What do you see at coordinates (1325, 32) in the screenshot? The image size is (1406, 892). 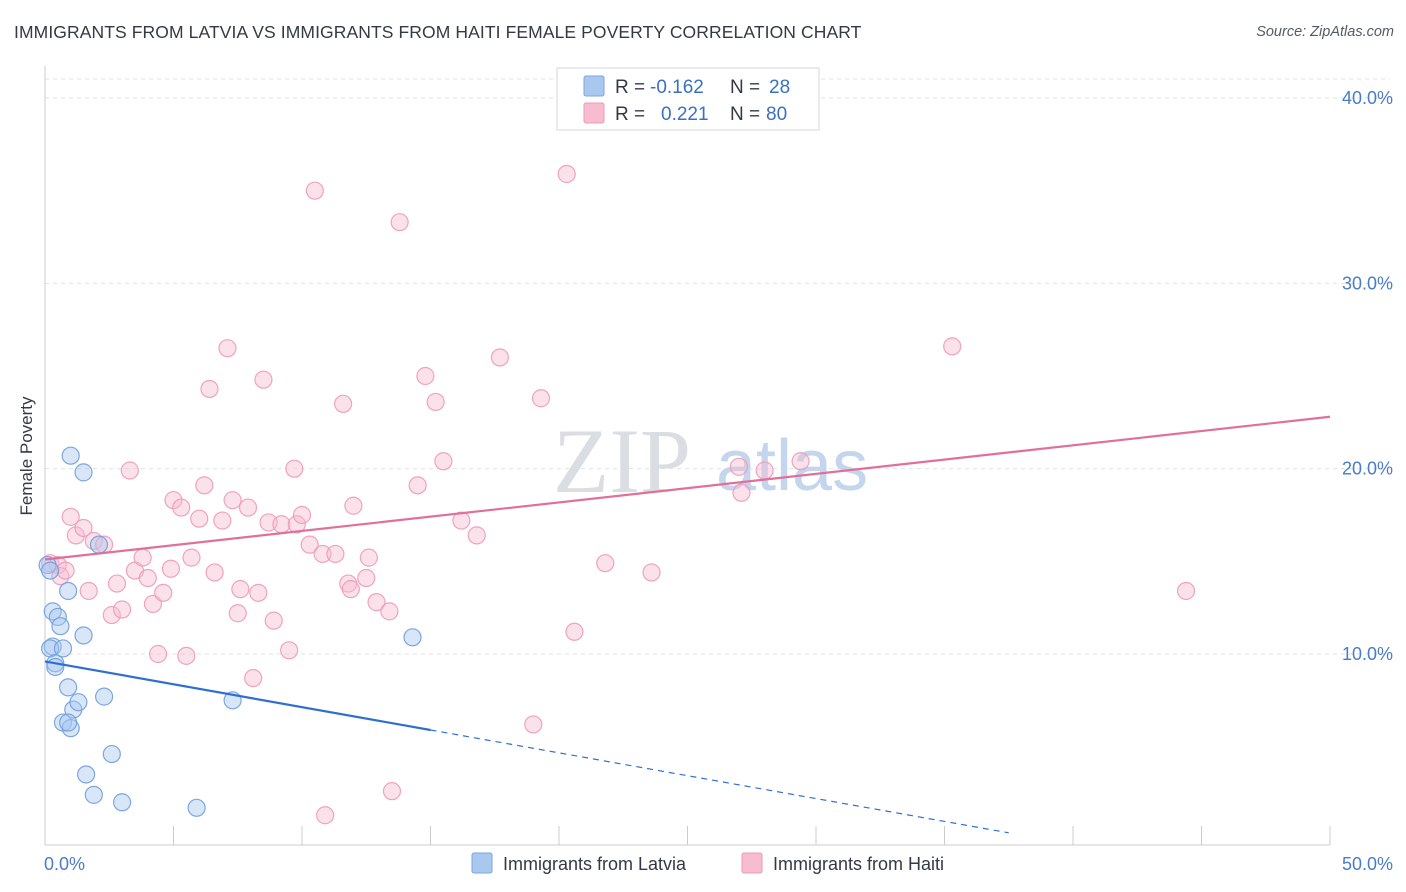 I see `source-credit: Source: ZipAtlas.com` at bounding box center [1325, 32].